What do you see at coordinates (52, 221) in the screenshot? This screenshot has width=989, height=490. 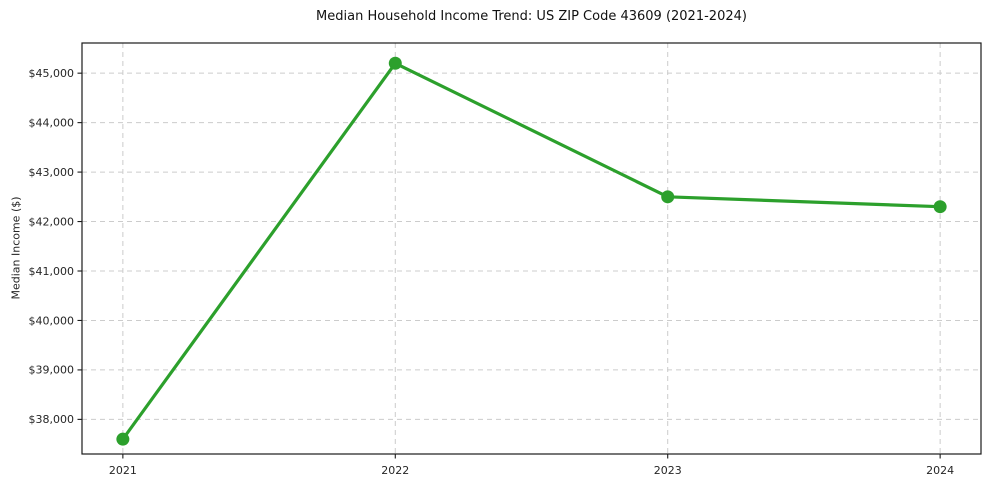 I see `y-tick-label: $42,000` at bounding box center [52, 221].